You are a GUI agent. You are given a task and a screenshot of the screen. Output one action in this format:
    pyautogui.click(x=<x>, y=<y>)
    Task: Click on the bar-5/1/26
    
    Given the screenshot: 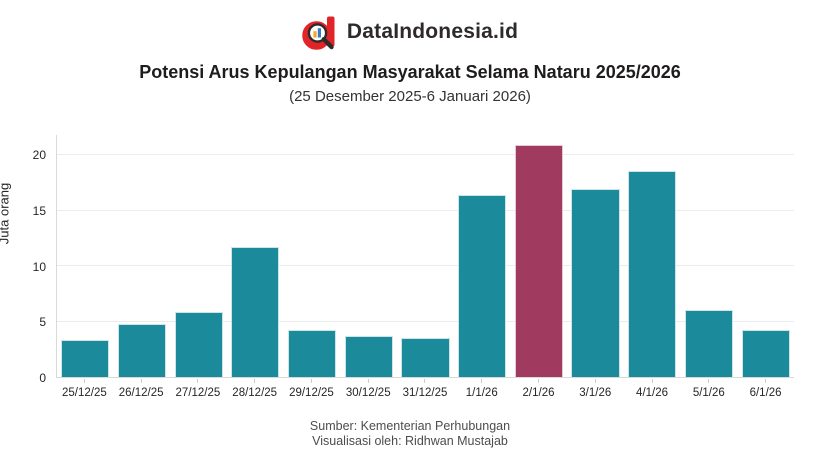 What is the action you would take?
    pyautogui.click(x=708, y=343)
    